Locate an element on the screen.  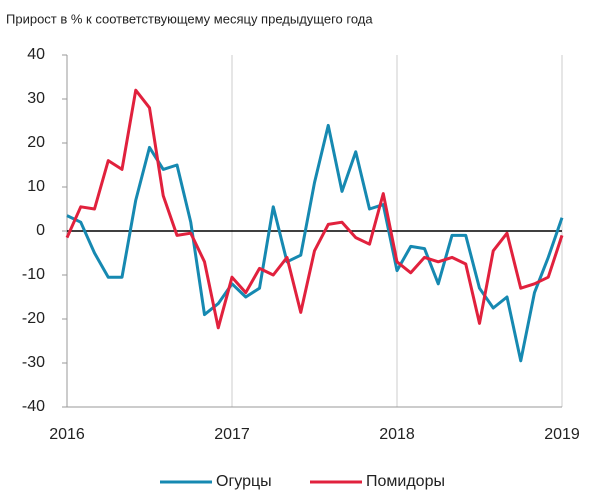
x-tick-label: 2018 is located at coordinates (397, 434).